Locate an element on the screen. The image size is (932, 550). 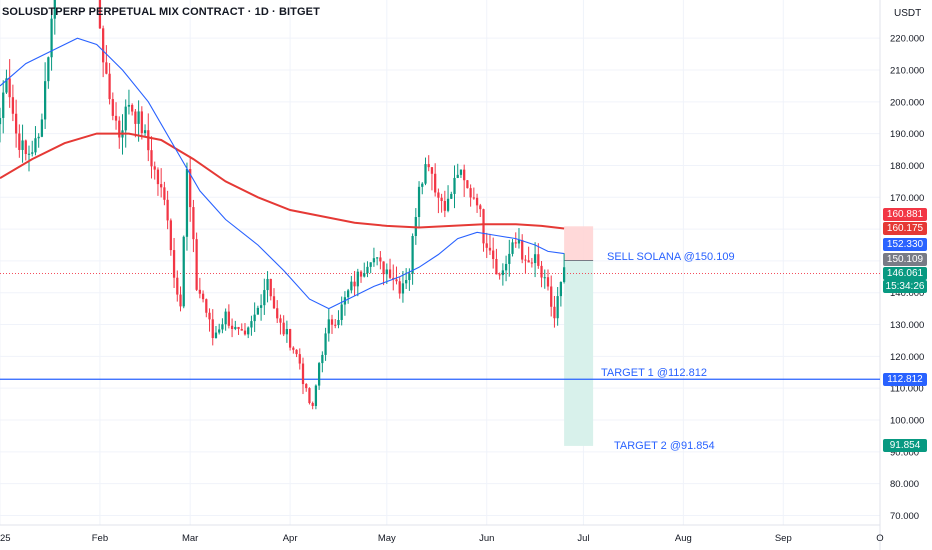
y-tick-label: 170.000 is located at coordinates (907, 198).